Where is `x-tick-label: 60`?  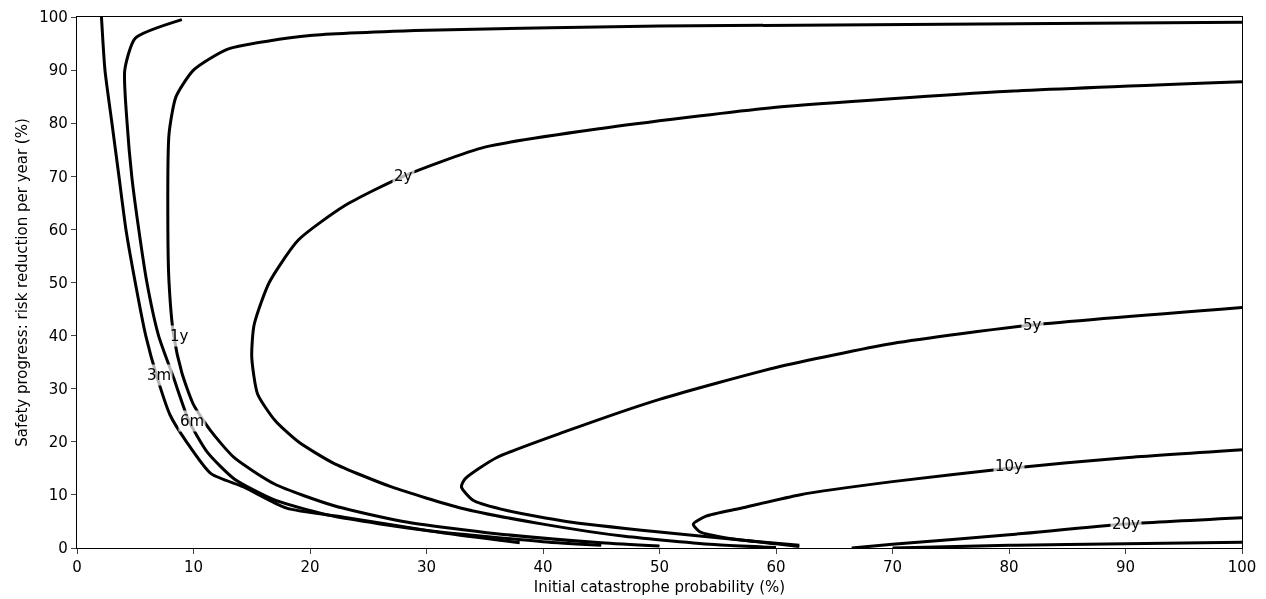
x-tick-label: 60 is located at coordinates (776, 567).